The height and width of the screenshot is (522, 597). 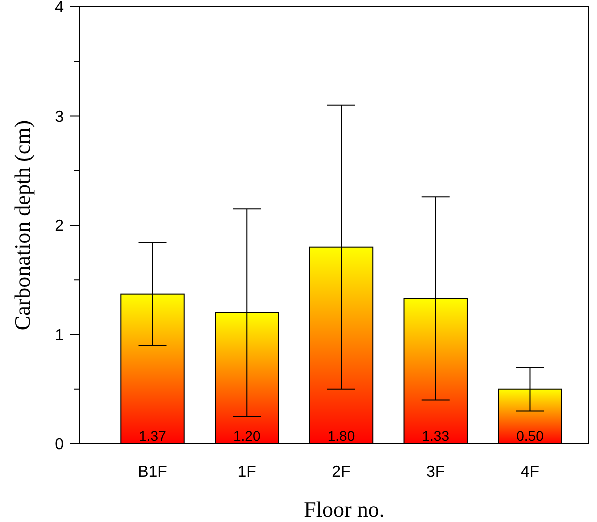 I want to click on data-label: 1.37, so click(x=153, y=436).